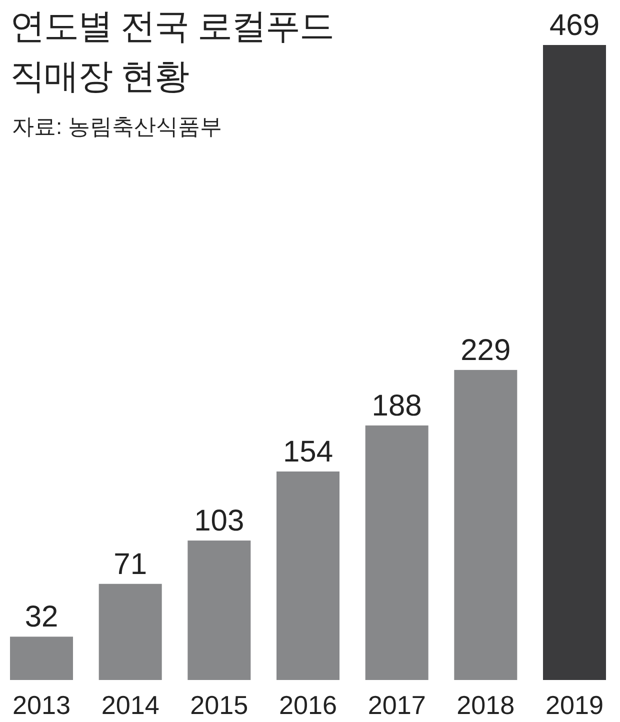  I want to click on data-label: 229, so click(485, 350).